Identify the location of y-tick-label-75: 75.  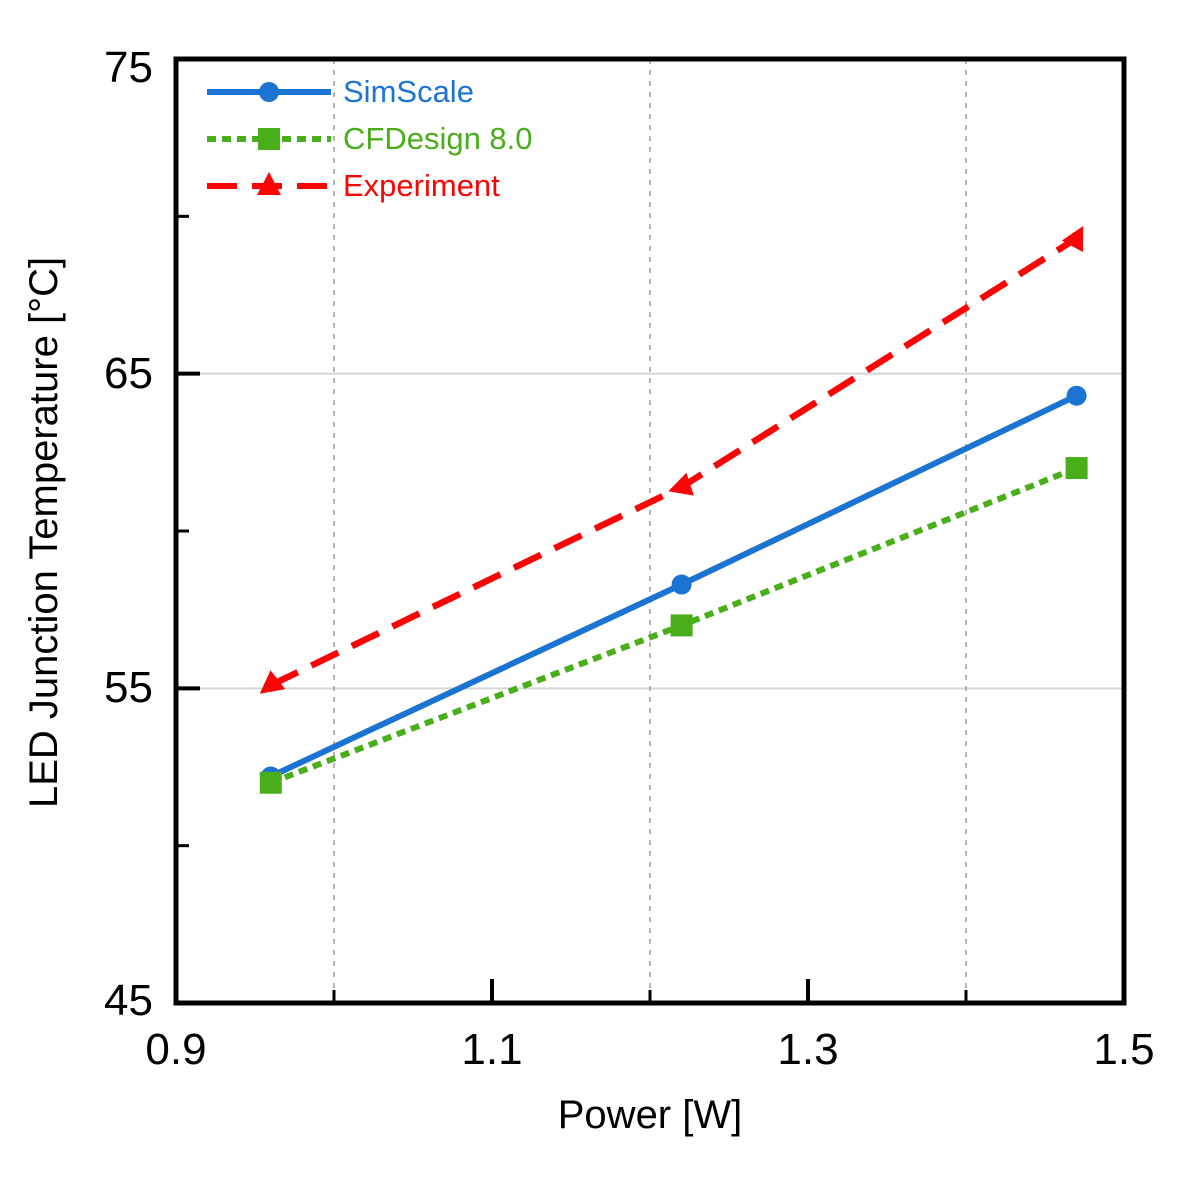
(128, 67).